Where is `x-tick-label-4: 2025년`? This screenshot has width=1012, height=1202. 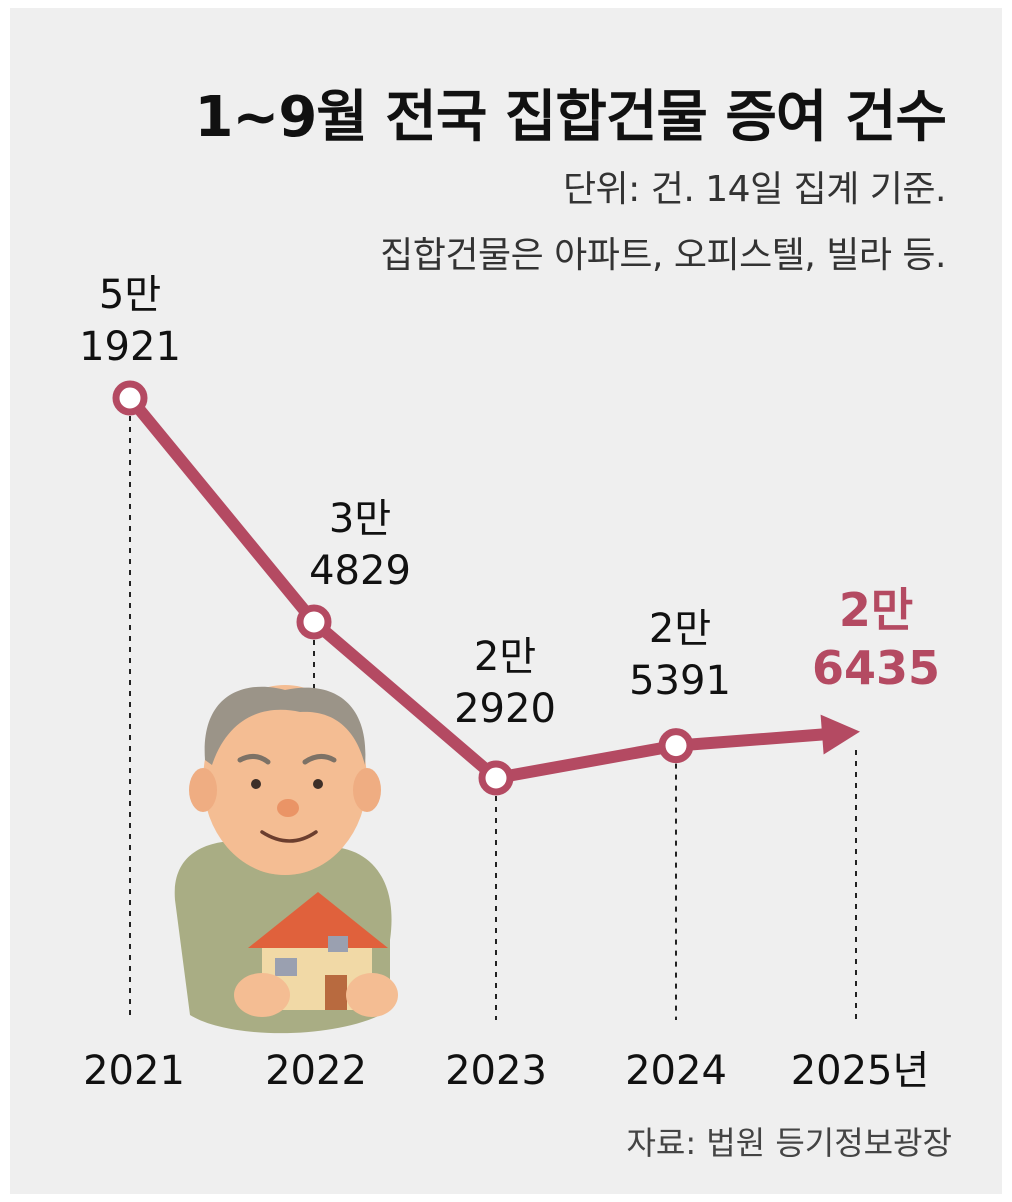
x-tick-label-4: 2025년 is located at coordinates (860, 1071).